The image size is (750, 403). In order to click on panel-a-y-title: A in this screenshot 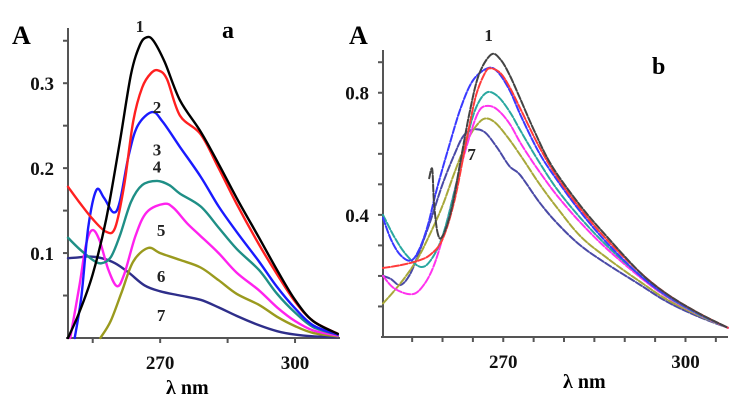, I will do `click(21, 35)`.